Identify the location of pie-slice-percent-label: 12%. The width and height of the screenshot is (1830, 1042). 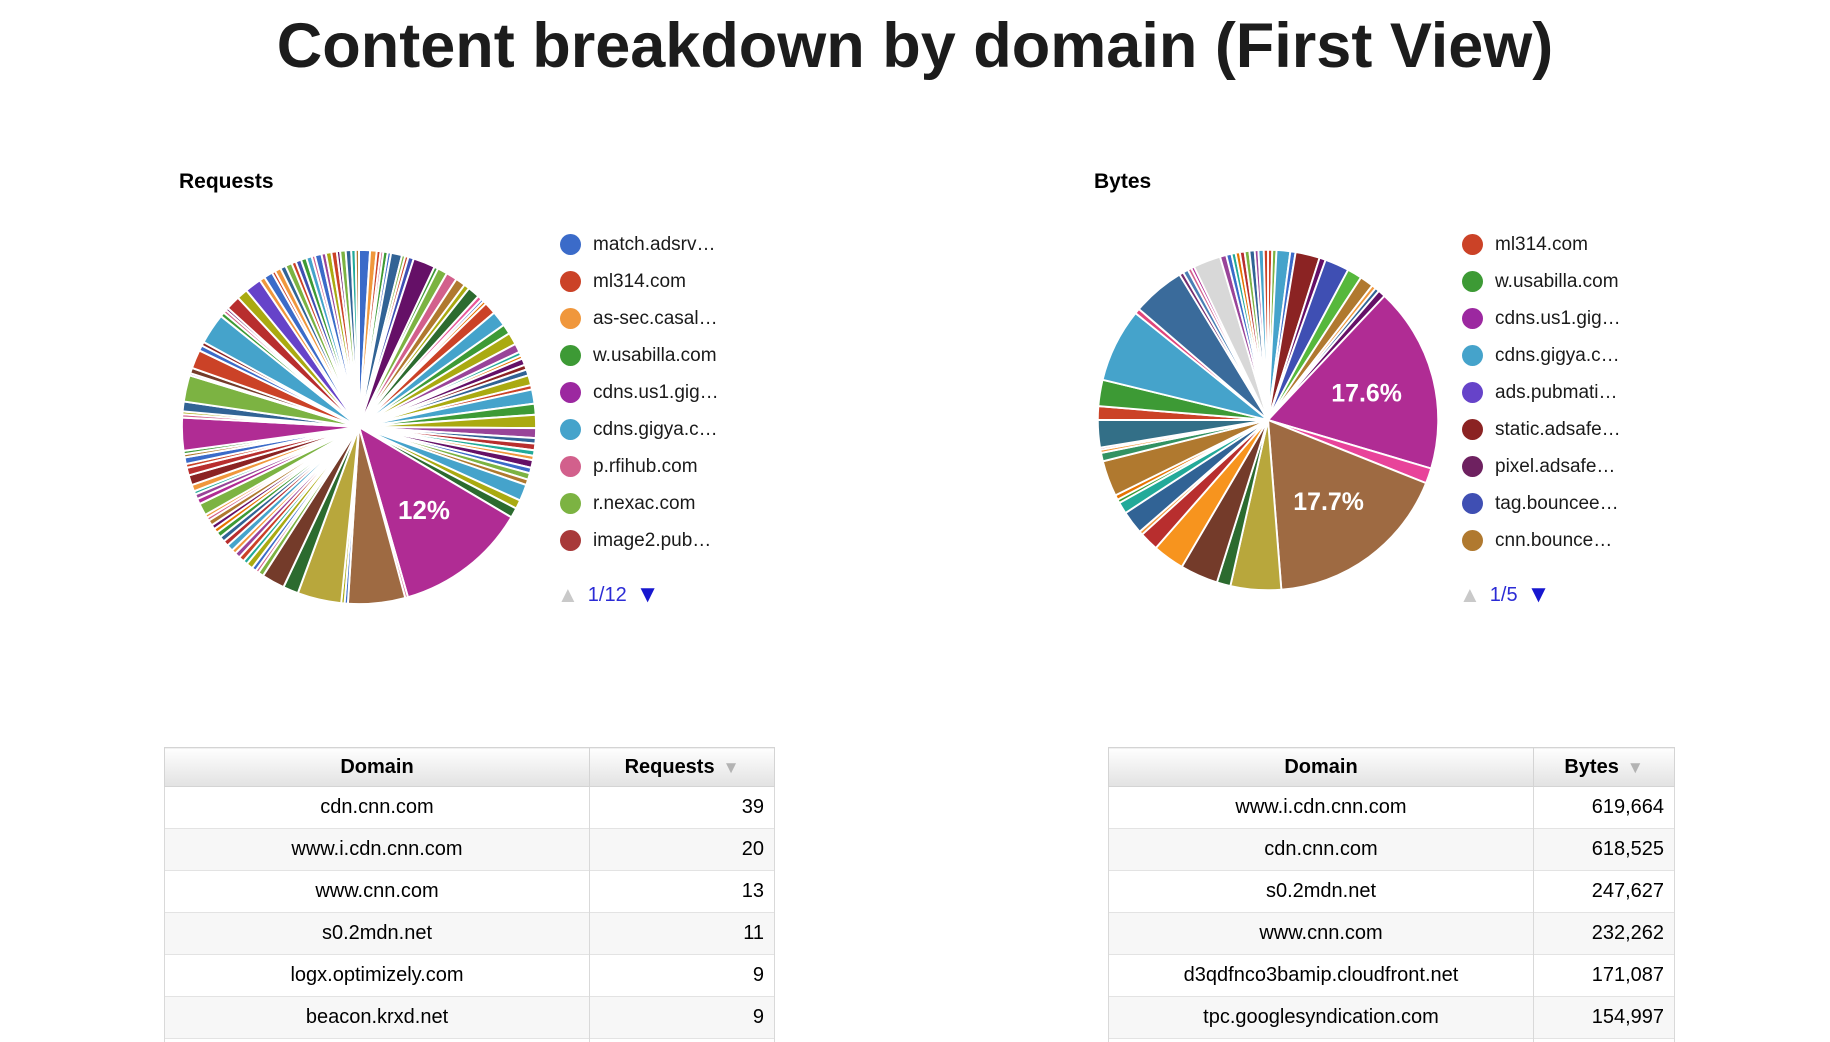
(424, 511).